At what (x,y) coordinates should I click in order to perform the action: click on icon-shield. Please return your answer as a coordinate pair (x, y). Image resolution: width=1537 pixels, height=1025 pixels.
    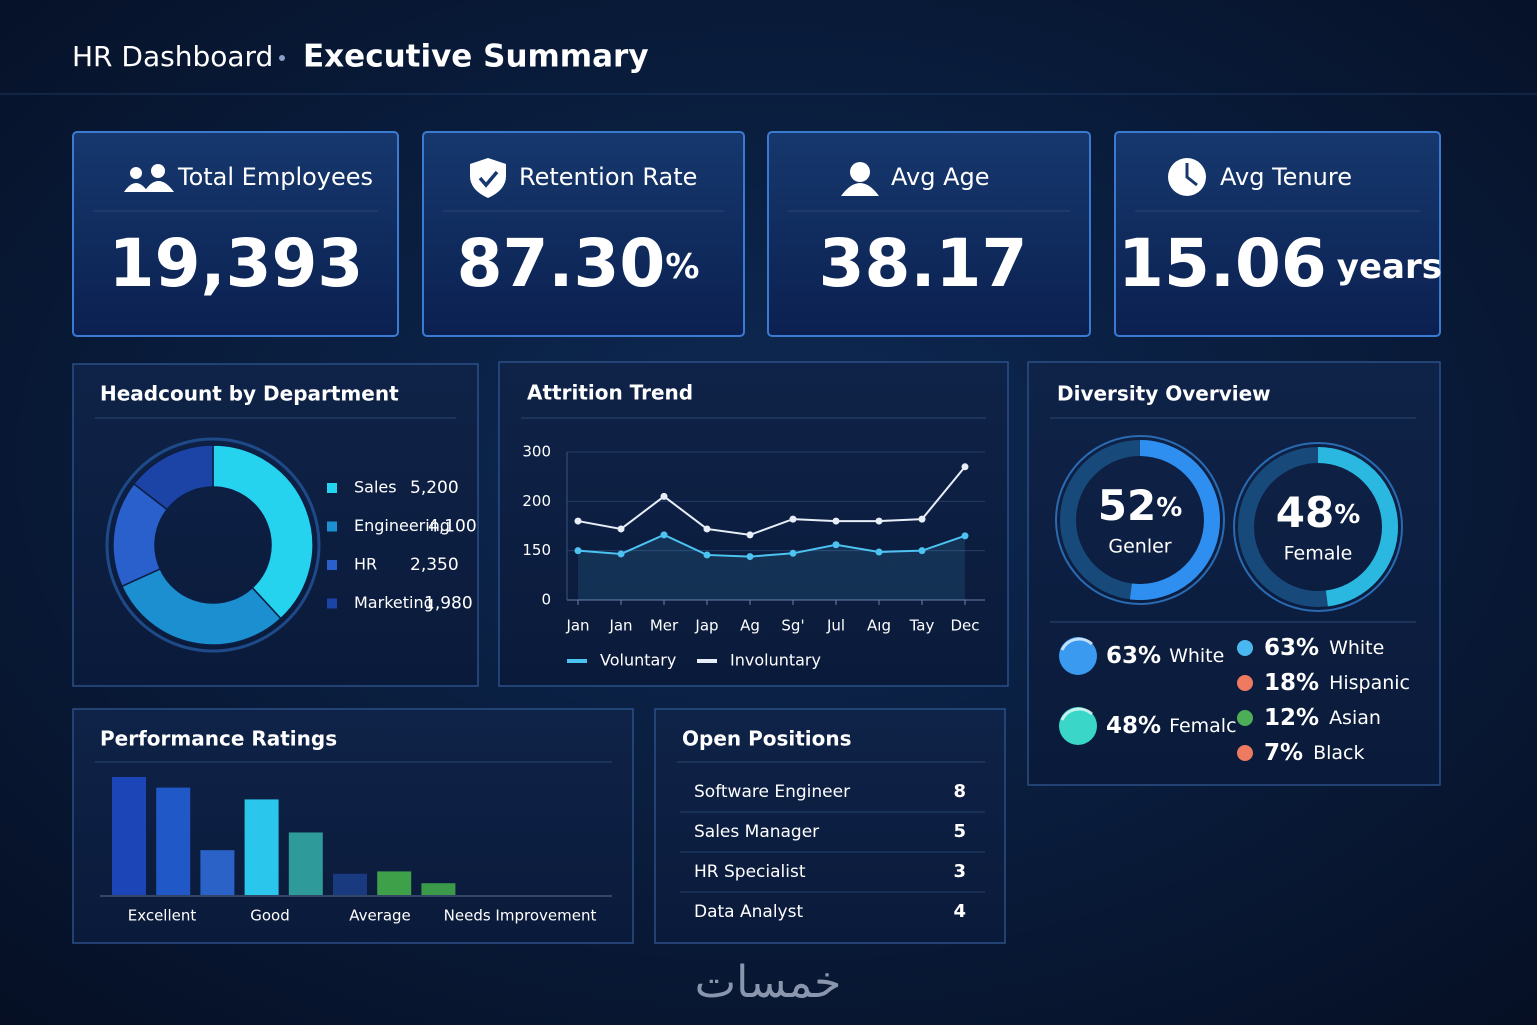
    Looking at the image, I should click on (488, 178).